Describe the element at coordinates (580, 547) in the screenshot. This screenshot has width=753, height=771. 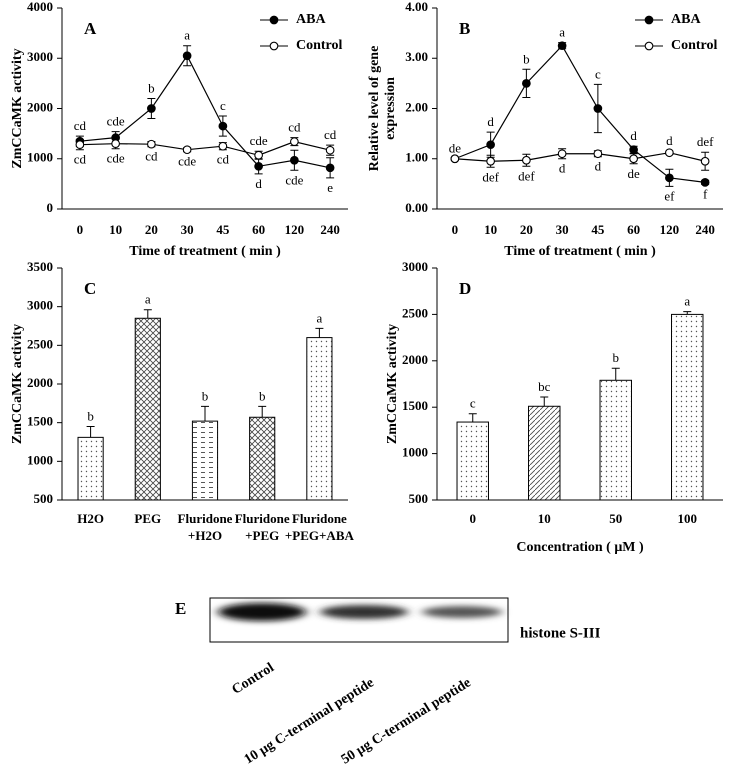
I see `x-axis-title: Concentration ( μM )` at that location.